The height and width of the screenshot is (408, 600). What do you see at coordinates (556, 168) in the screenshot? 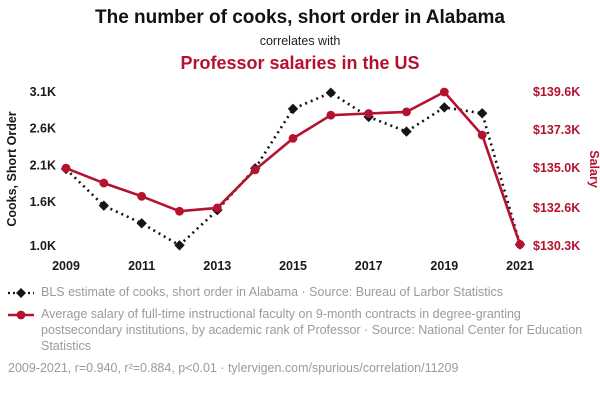
I see `svg-text: $135.0K` at bounding box center [556, 168].